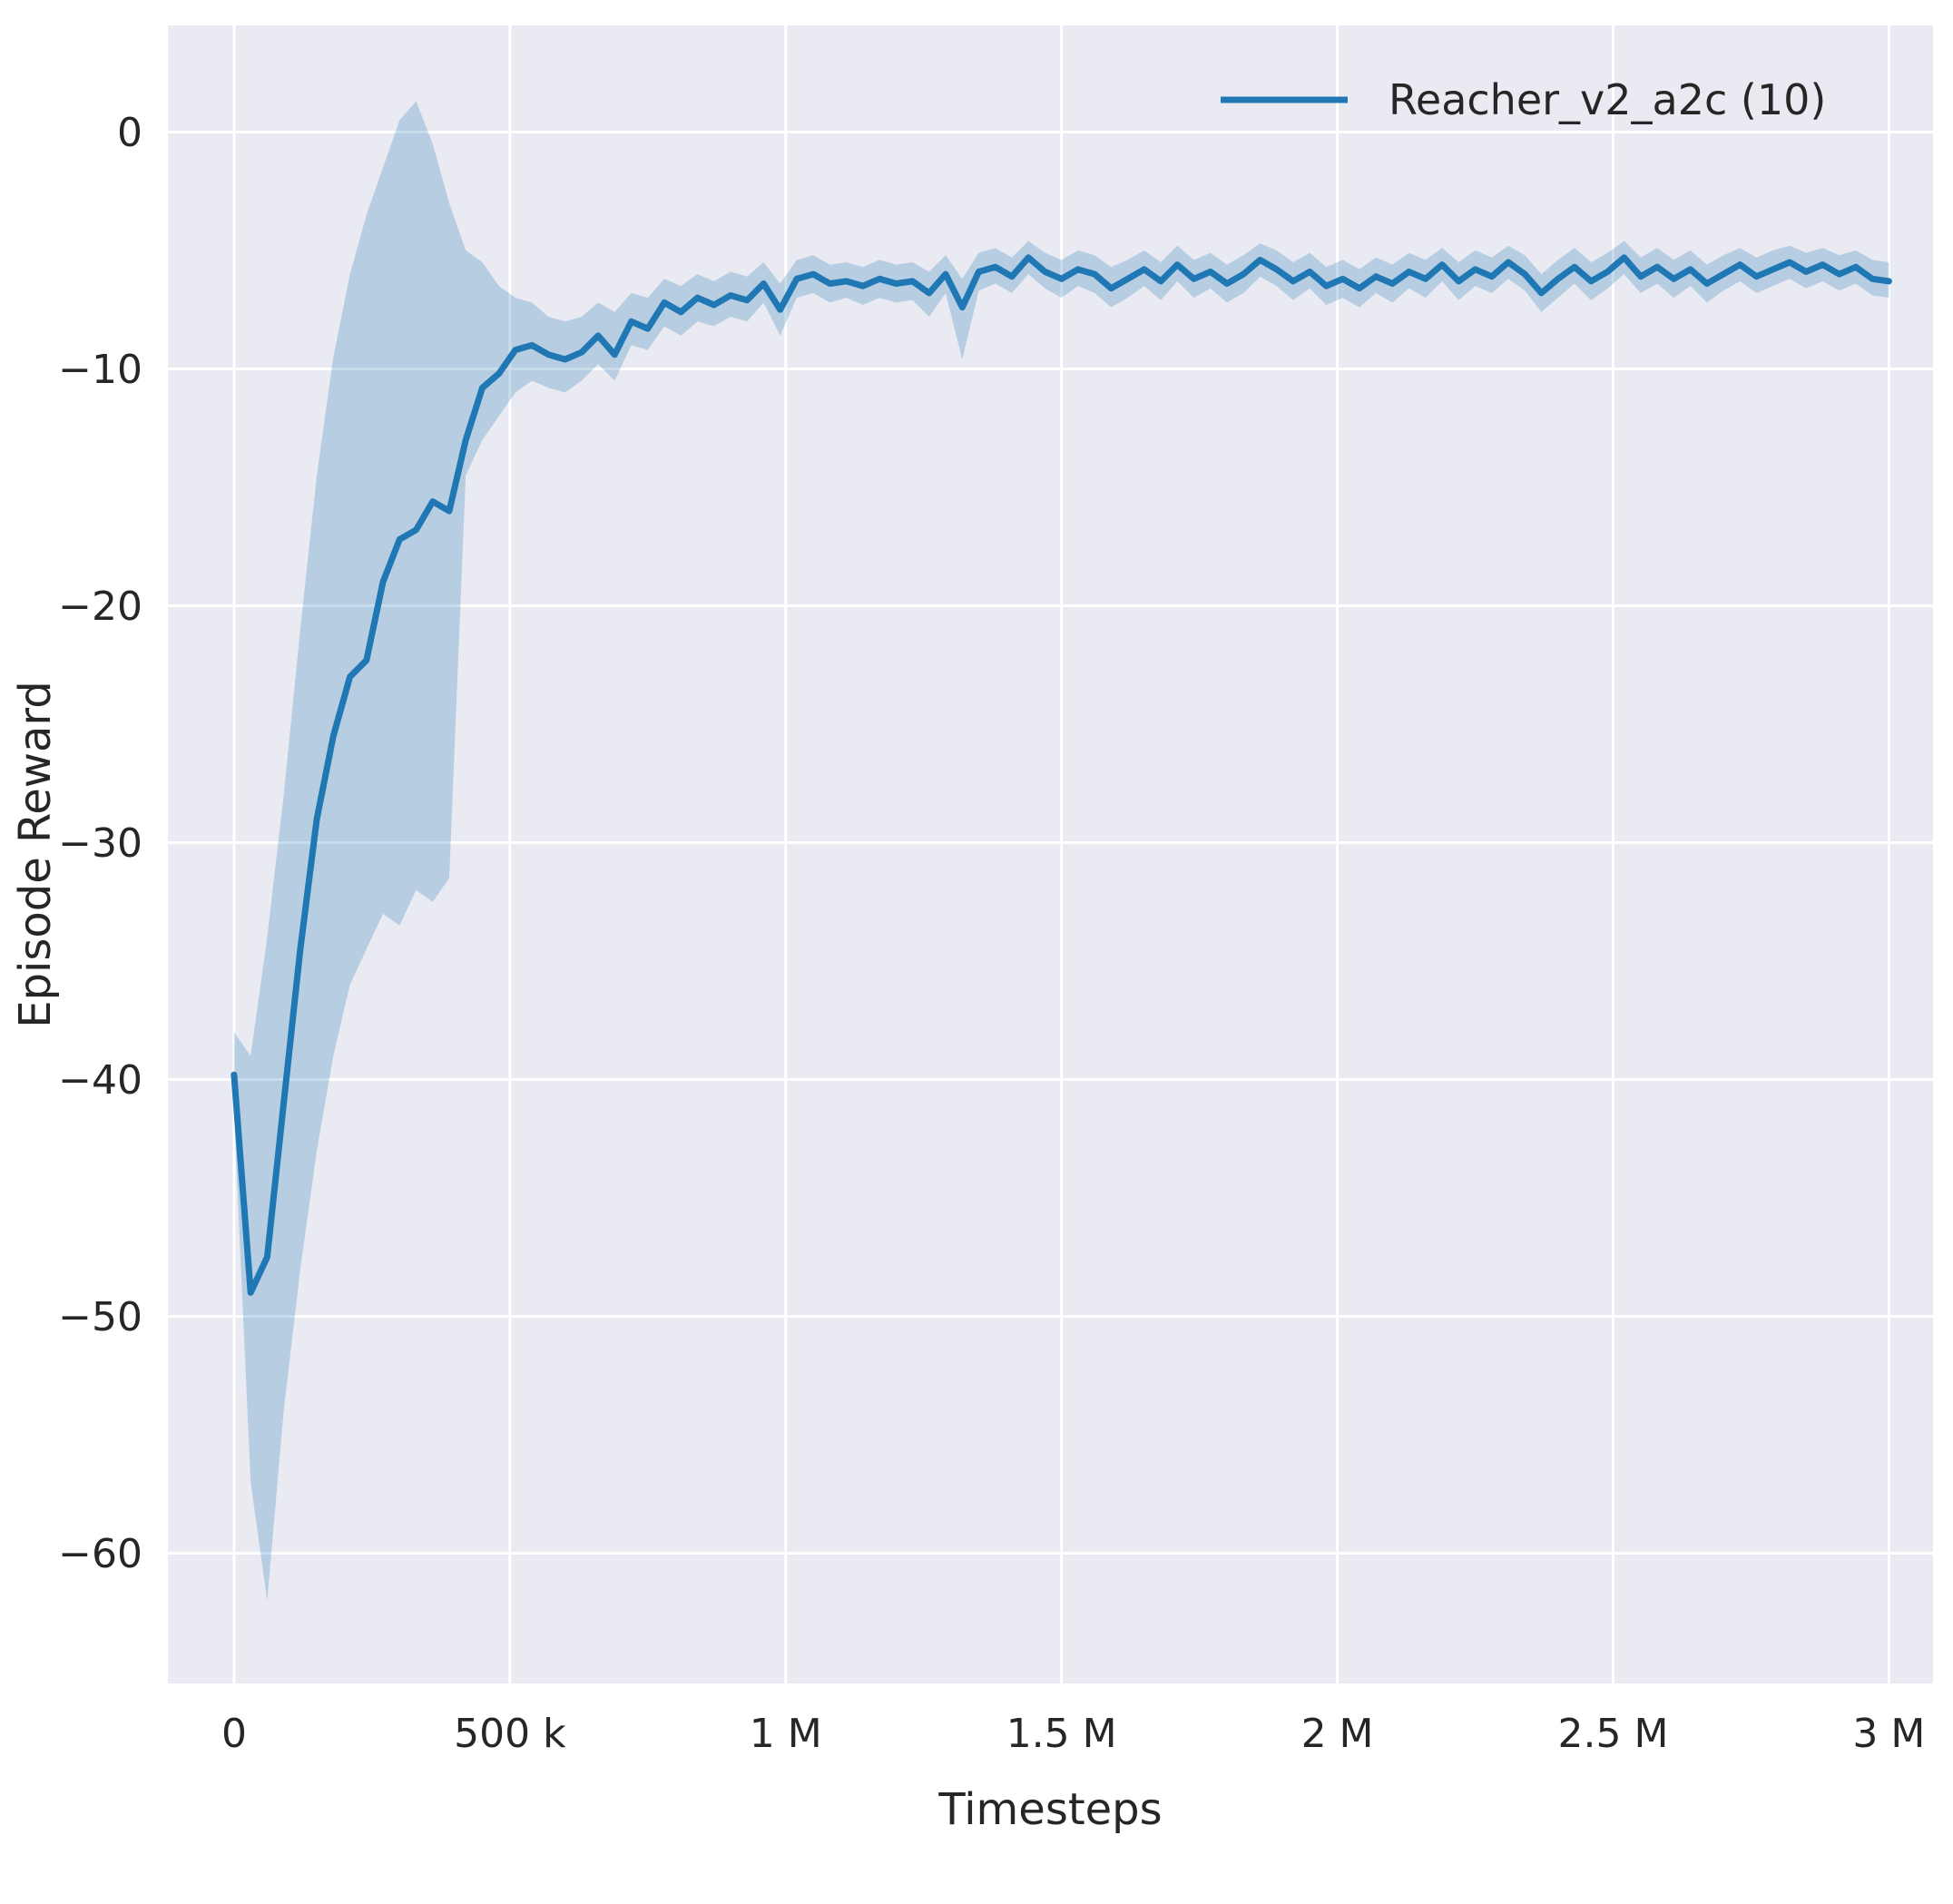 This screenshot has height=1904, width=1953. What do you see at coordinates (1337, 1734) in the screenshot?
I see `x-tick-label: 2 M` at bounding box center [1337, 1734].